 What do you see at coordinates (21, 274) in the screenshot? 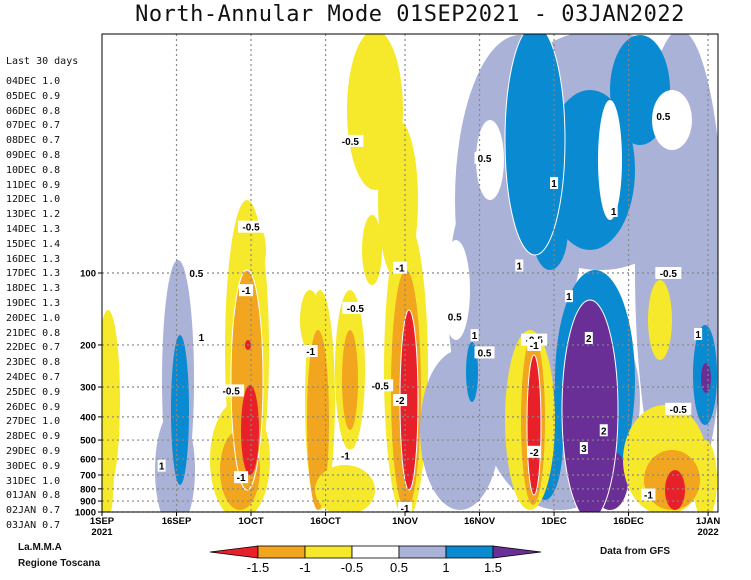
I see `sidebar-row-date: 17DEC` at bounding box center [21, 274].